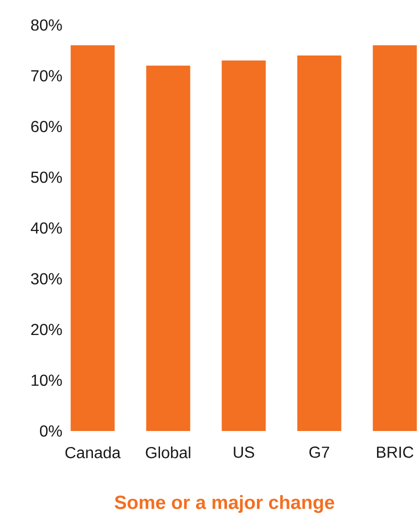  What do you see at coordinates (46, 278) in the screenshot?
I see `y-tick-label: 30%` at bounding box center [46, 278].